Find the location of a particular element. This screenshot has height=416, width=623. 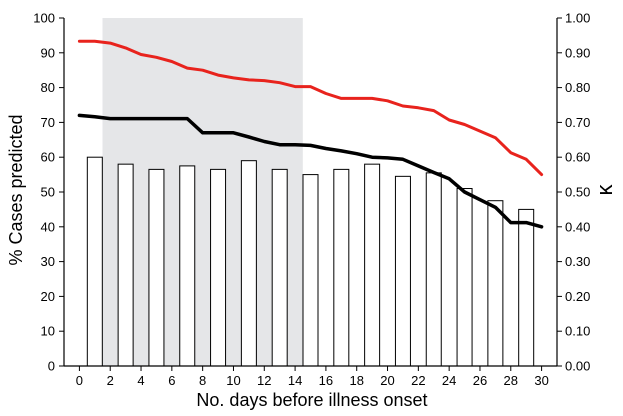

x-tick-label: 0 is located at coordinates (79, 380).